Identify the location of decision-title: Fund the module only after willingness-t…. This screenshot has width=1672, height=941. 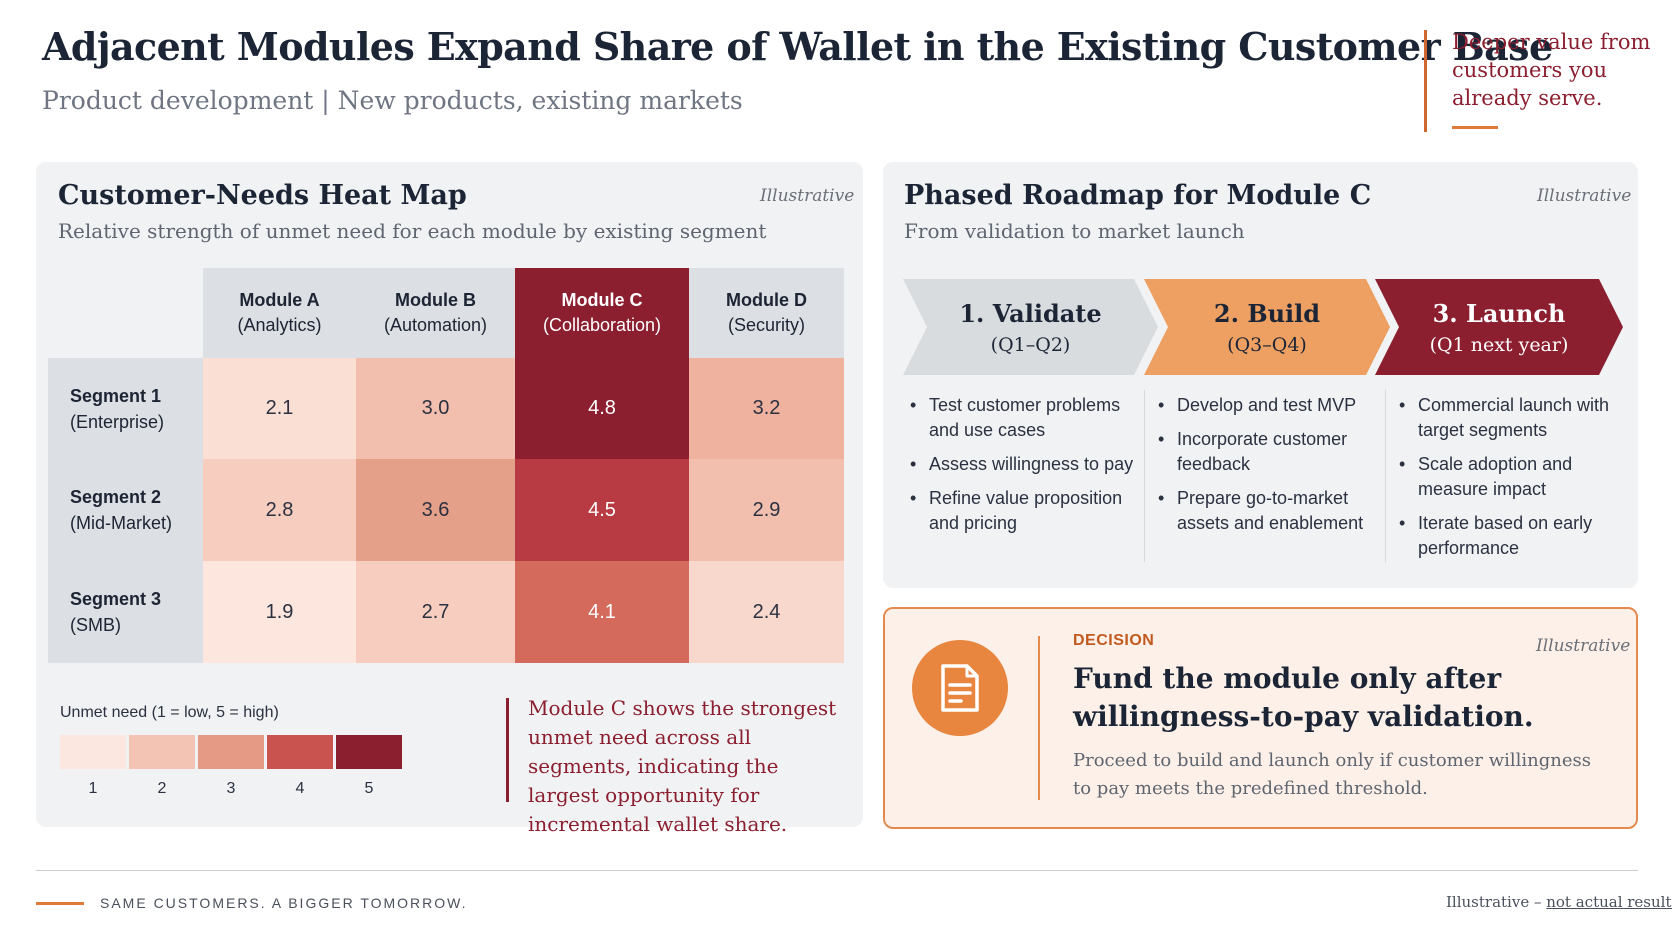
(1303, 697).